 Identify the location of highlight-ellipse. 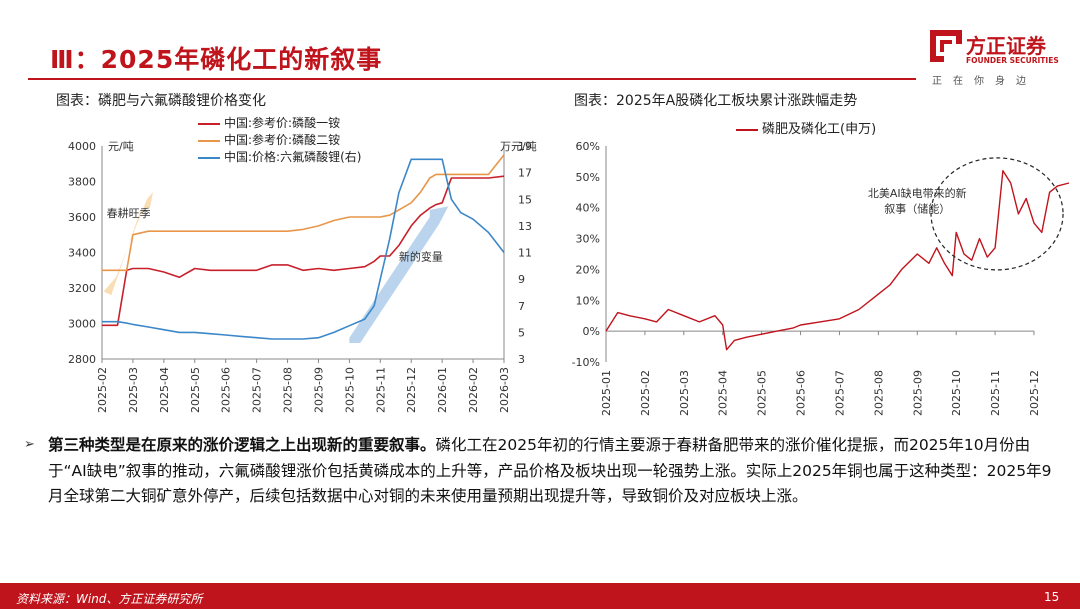
(997, 214).